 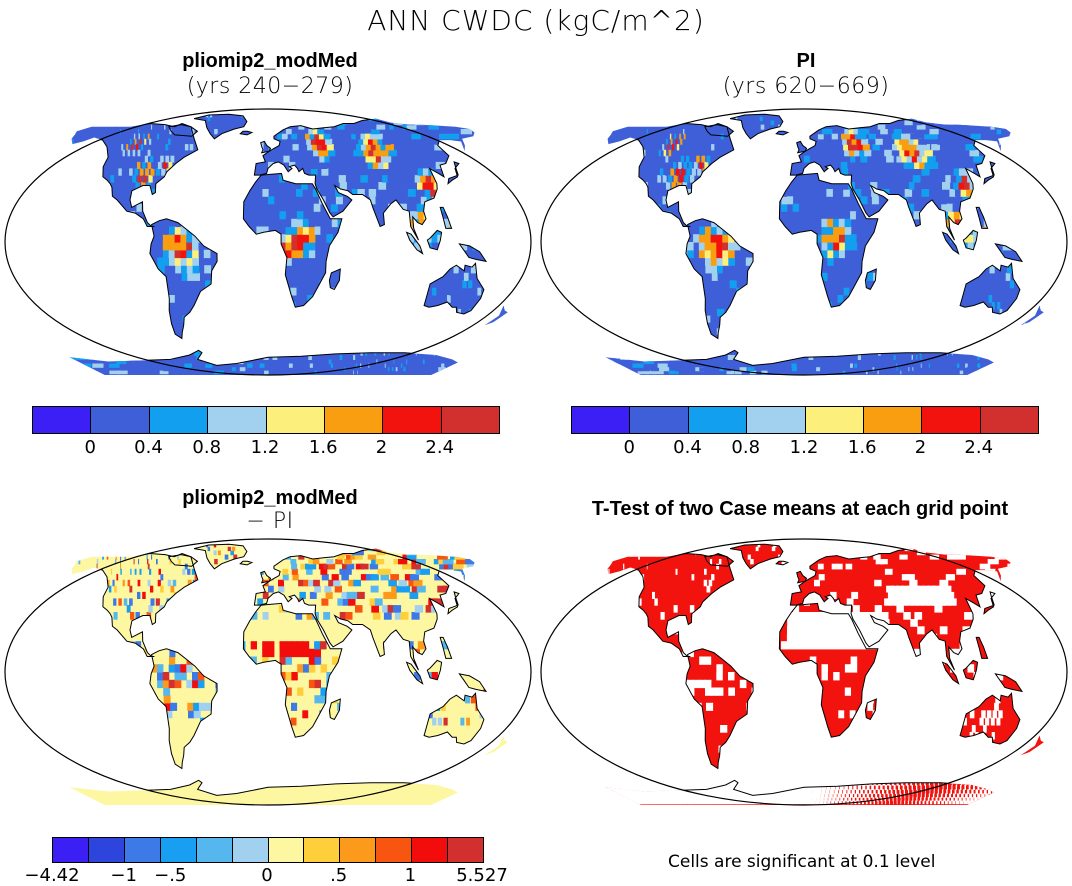 I want to click on colorbar-label: .5, so click(x=339, y=875).